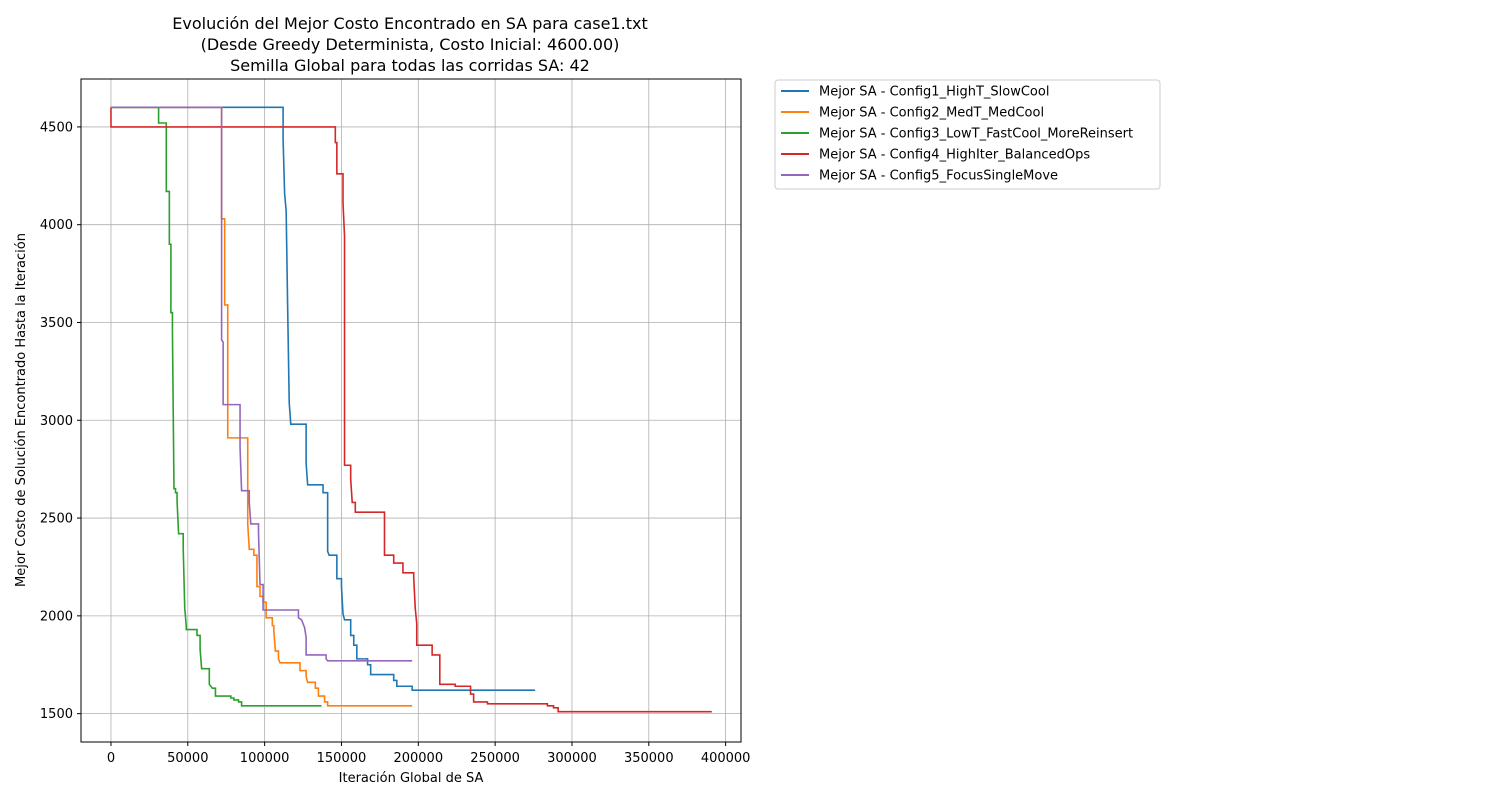 The height and width of the screenshot is (804, 1500). I want to click on legend-label-1: Mejor SA - Config1_HighT_SlowCool, so click(934, 92).